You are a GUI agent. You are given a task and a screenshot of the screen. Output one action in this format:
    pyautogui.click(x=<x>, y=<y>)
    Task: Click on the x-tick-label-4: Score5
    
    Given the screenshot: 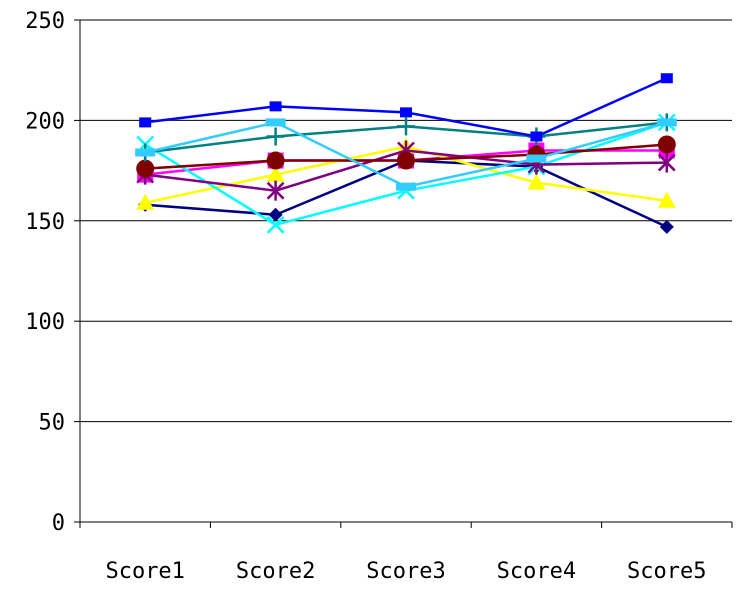 What is the action you would take?
    pyautogui.click(x=666, y=571)
    